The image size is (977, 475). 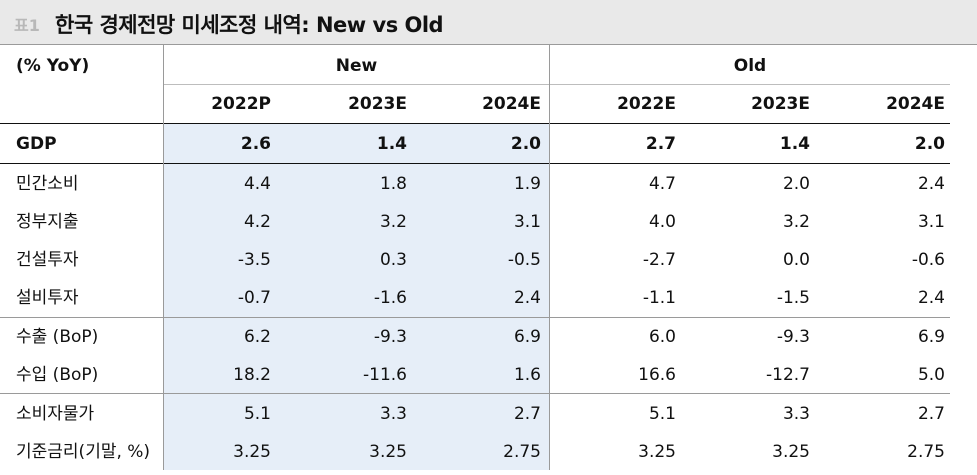 What do you see at coordinates (255, 144) in the screenshot?
I see `table-cell: 2.6` at bounding box center [255, 144].